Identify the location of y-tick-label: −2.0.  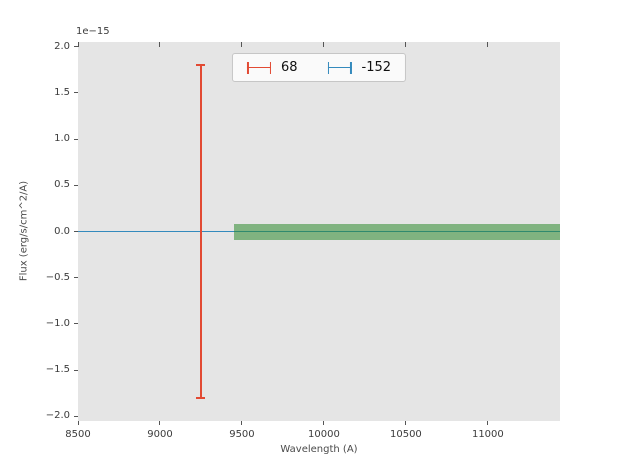
(57, 416).